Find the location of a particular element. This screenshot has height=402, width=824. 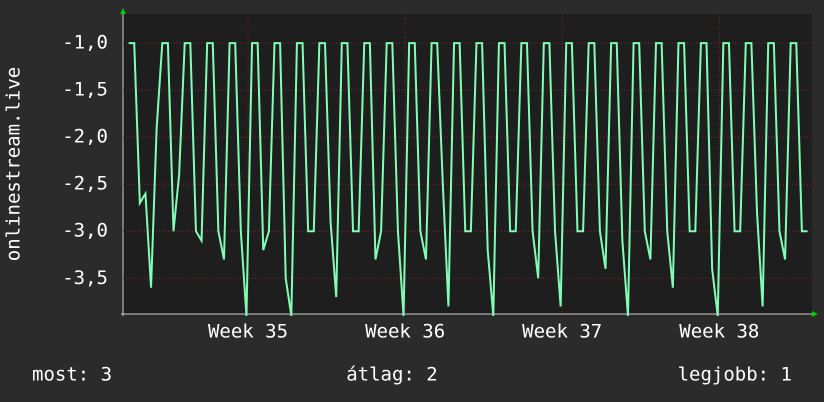

x-tick-label: Week 38 is located at coordinates (719, 332).